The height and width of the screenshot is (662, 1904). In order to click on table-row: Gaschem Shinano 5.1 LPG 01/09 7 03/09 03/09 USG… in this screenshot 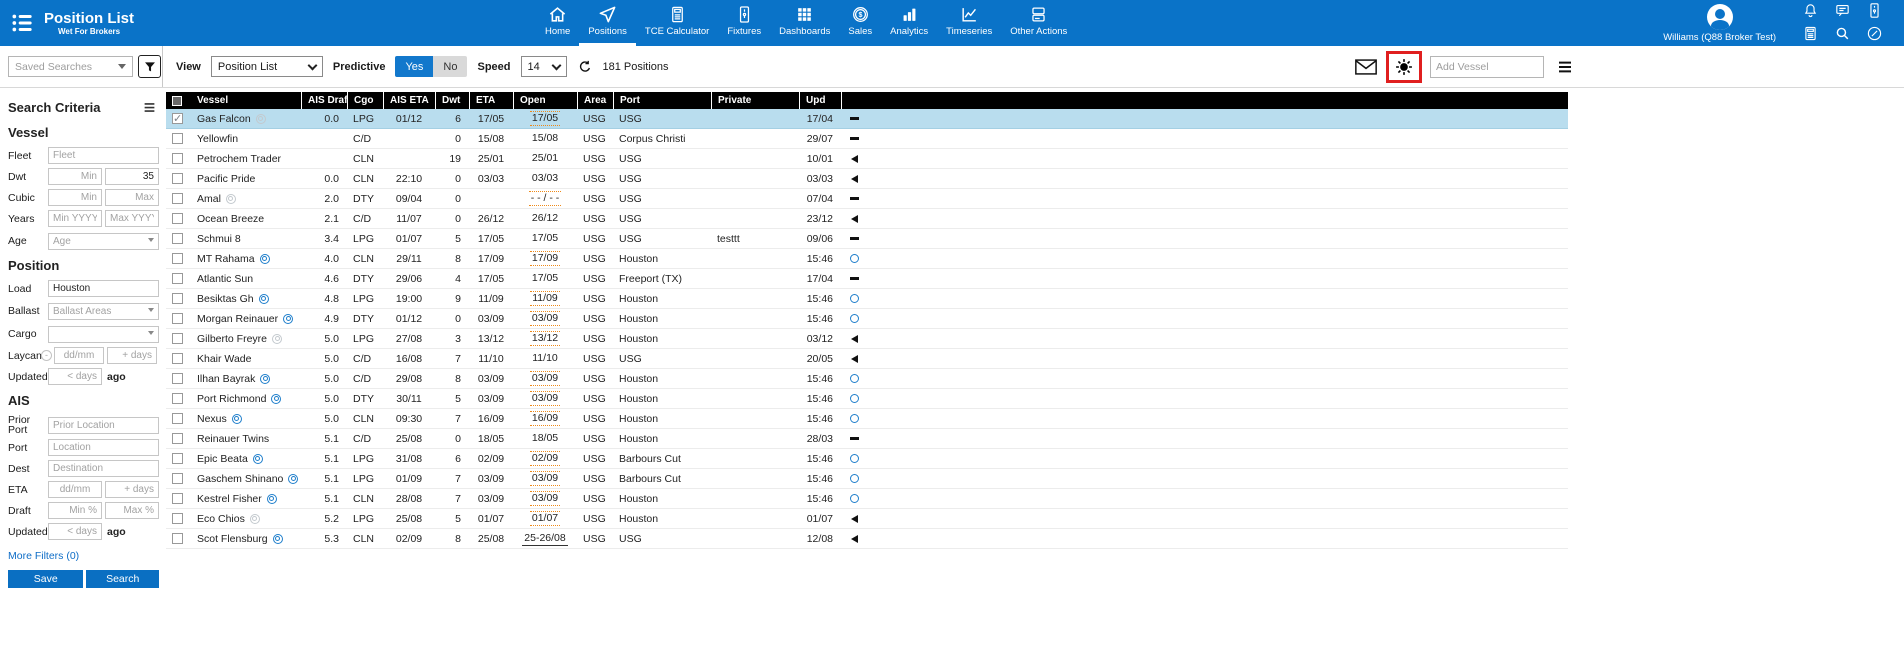, I will do `click(867, 479)`.